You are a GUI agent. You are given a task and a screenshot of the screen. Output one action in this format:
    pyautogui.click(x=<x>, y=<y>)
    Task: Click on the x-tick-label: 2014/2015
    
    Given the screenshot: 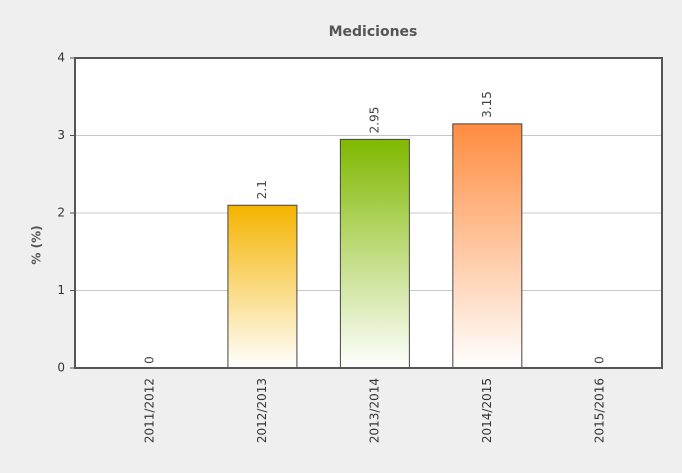 What is the action you would take?
    pyautogui.click(x=487, y=410)
    